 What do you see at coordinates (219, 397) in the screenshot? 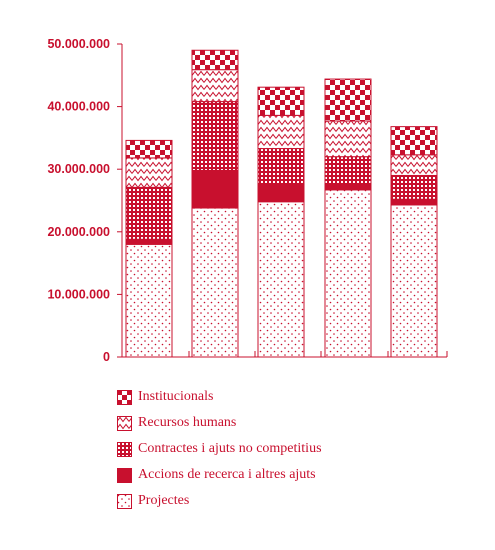
I see `legend-item: Institucionals` at bounding box center [219, 397].